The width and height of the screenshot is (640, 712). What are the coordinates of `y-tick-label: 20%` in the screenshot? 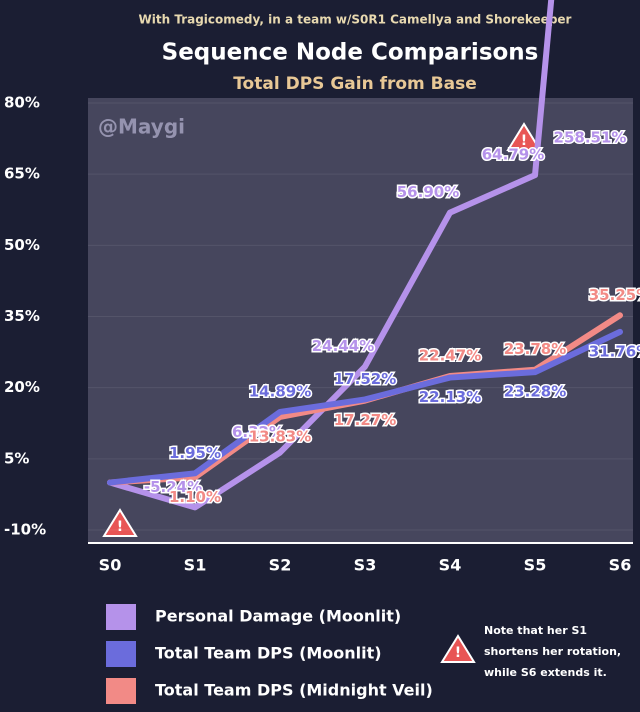 It's located at (22, 387).